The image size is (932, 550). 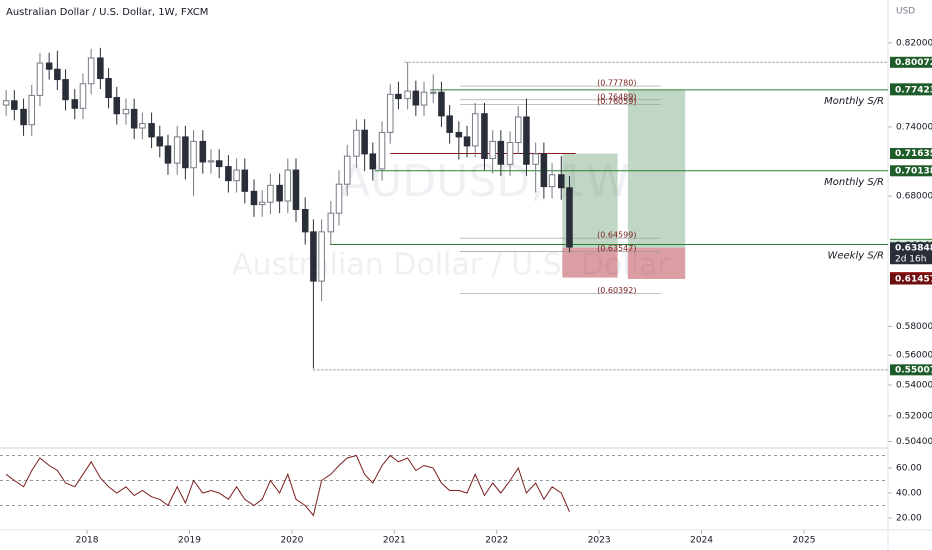 What do you see at coordinates (913, 370) in the screenshot?
I see `price-tag-label: 0.55007` at bounding box center [913, 370].